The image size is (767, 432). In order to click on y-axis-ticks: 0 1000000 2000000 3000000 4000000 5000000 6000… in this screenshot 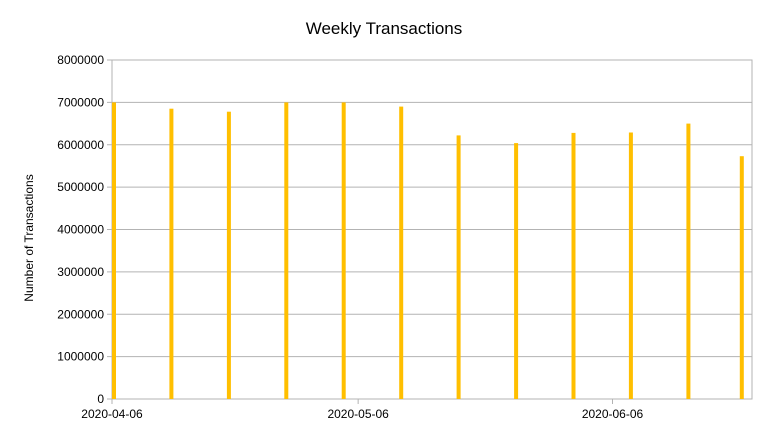, I will do `click(84, 229)`.